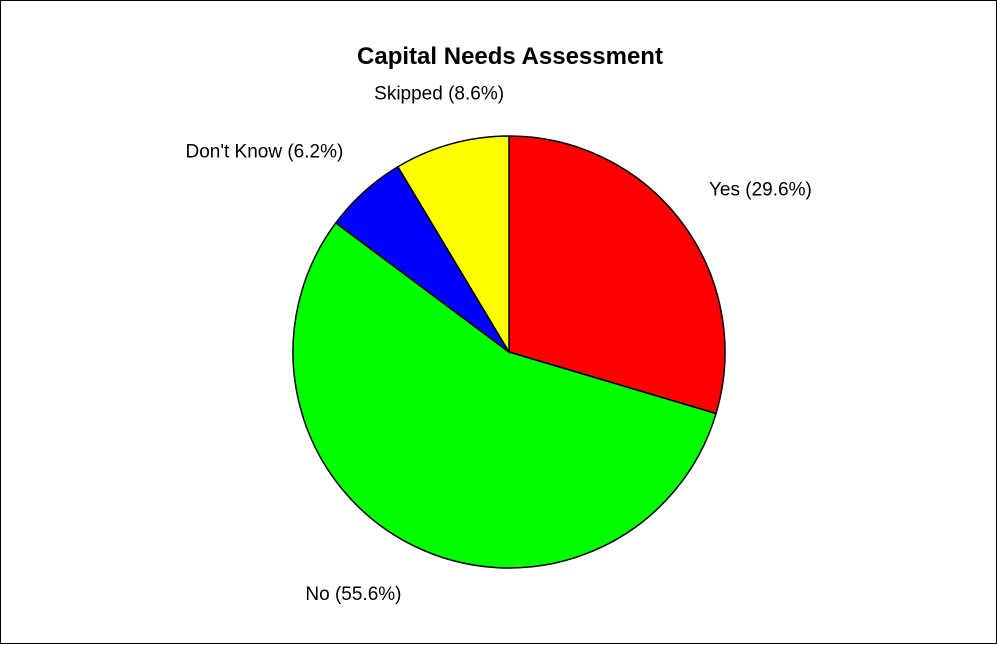  What do you see at coordinates (439, 94) in the screenshot?
I see `pie-label-skipped: Skipped (8.6%)` at bounding box center [439, 94].